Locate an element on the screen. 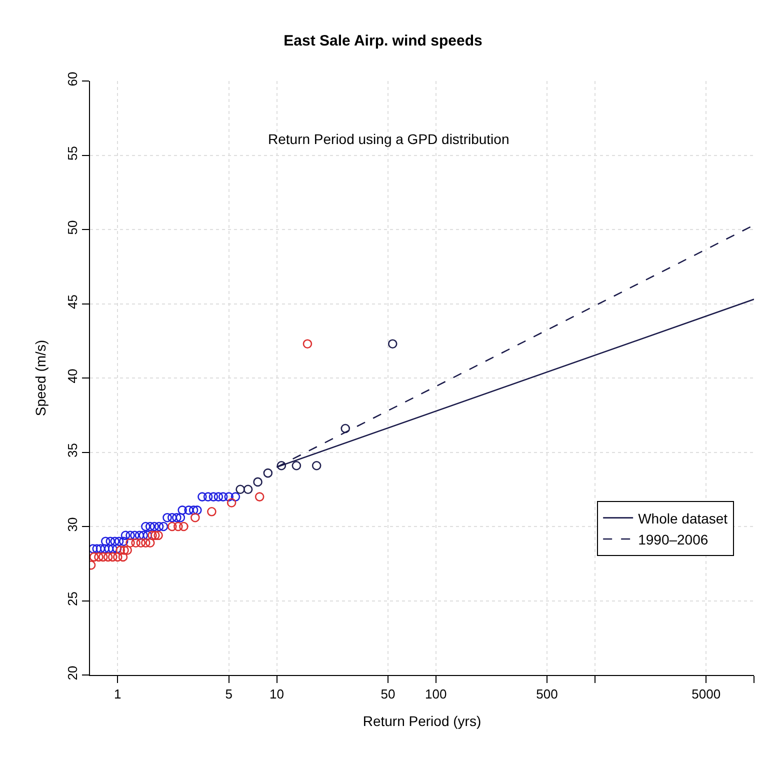 The width and height of the screenshot is (766, 776). y-tick-label: 40 is located at coordinates (72, 376).